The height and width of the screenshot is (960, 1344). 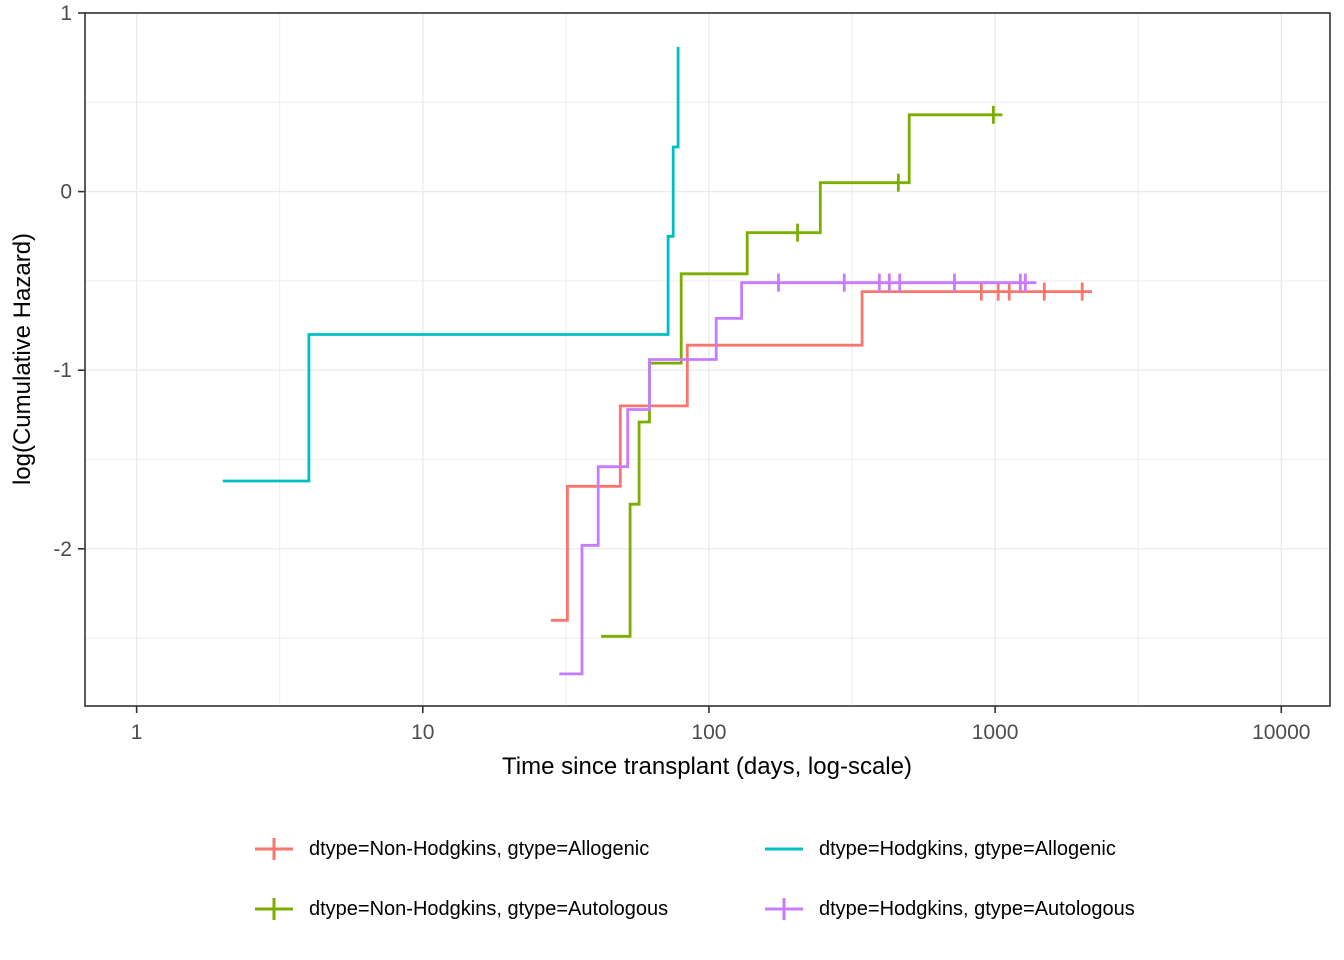 I want to click on y-tick-label: 0, so click(x=66, y=192).